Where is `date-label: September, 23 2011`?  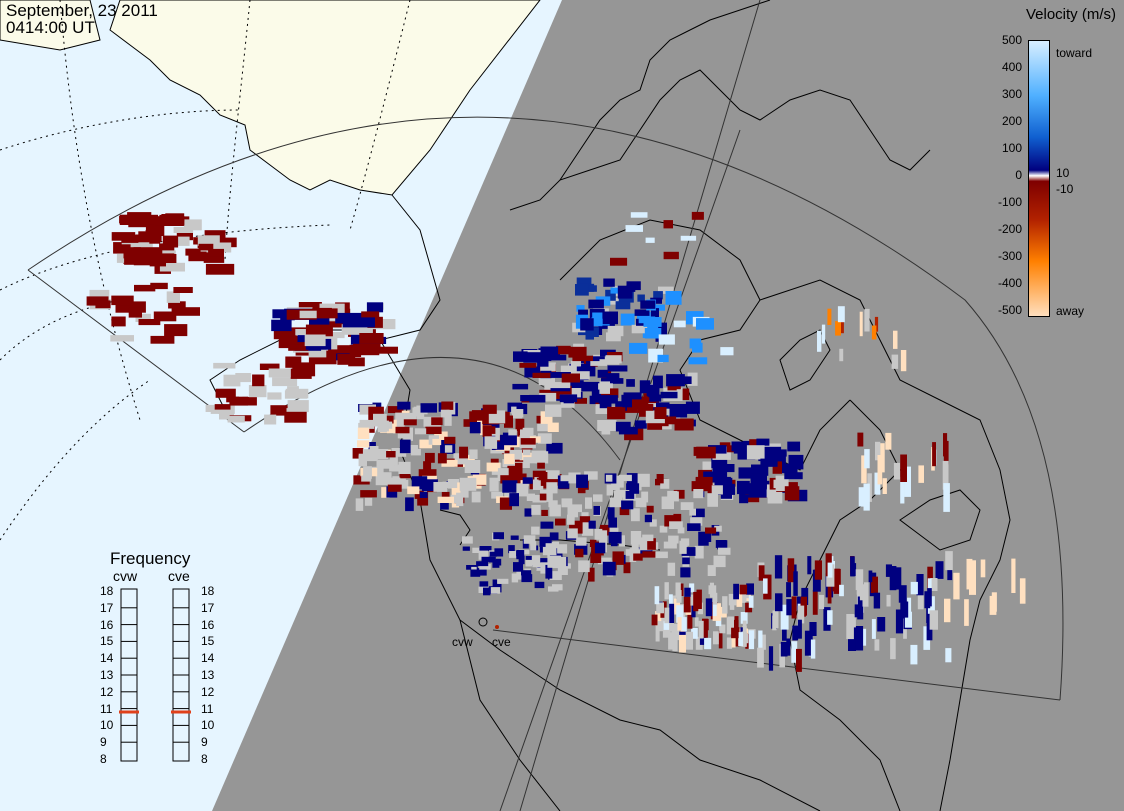 date-label: September, 23 2011 is located at coordinates (82, 10).